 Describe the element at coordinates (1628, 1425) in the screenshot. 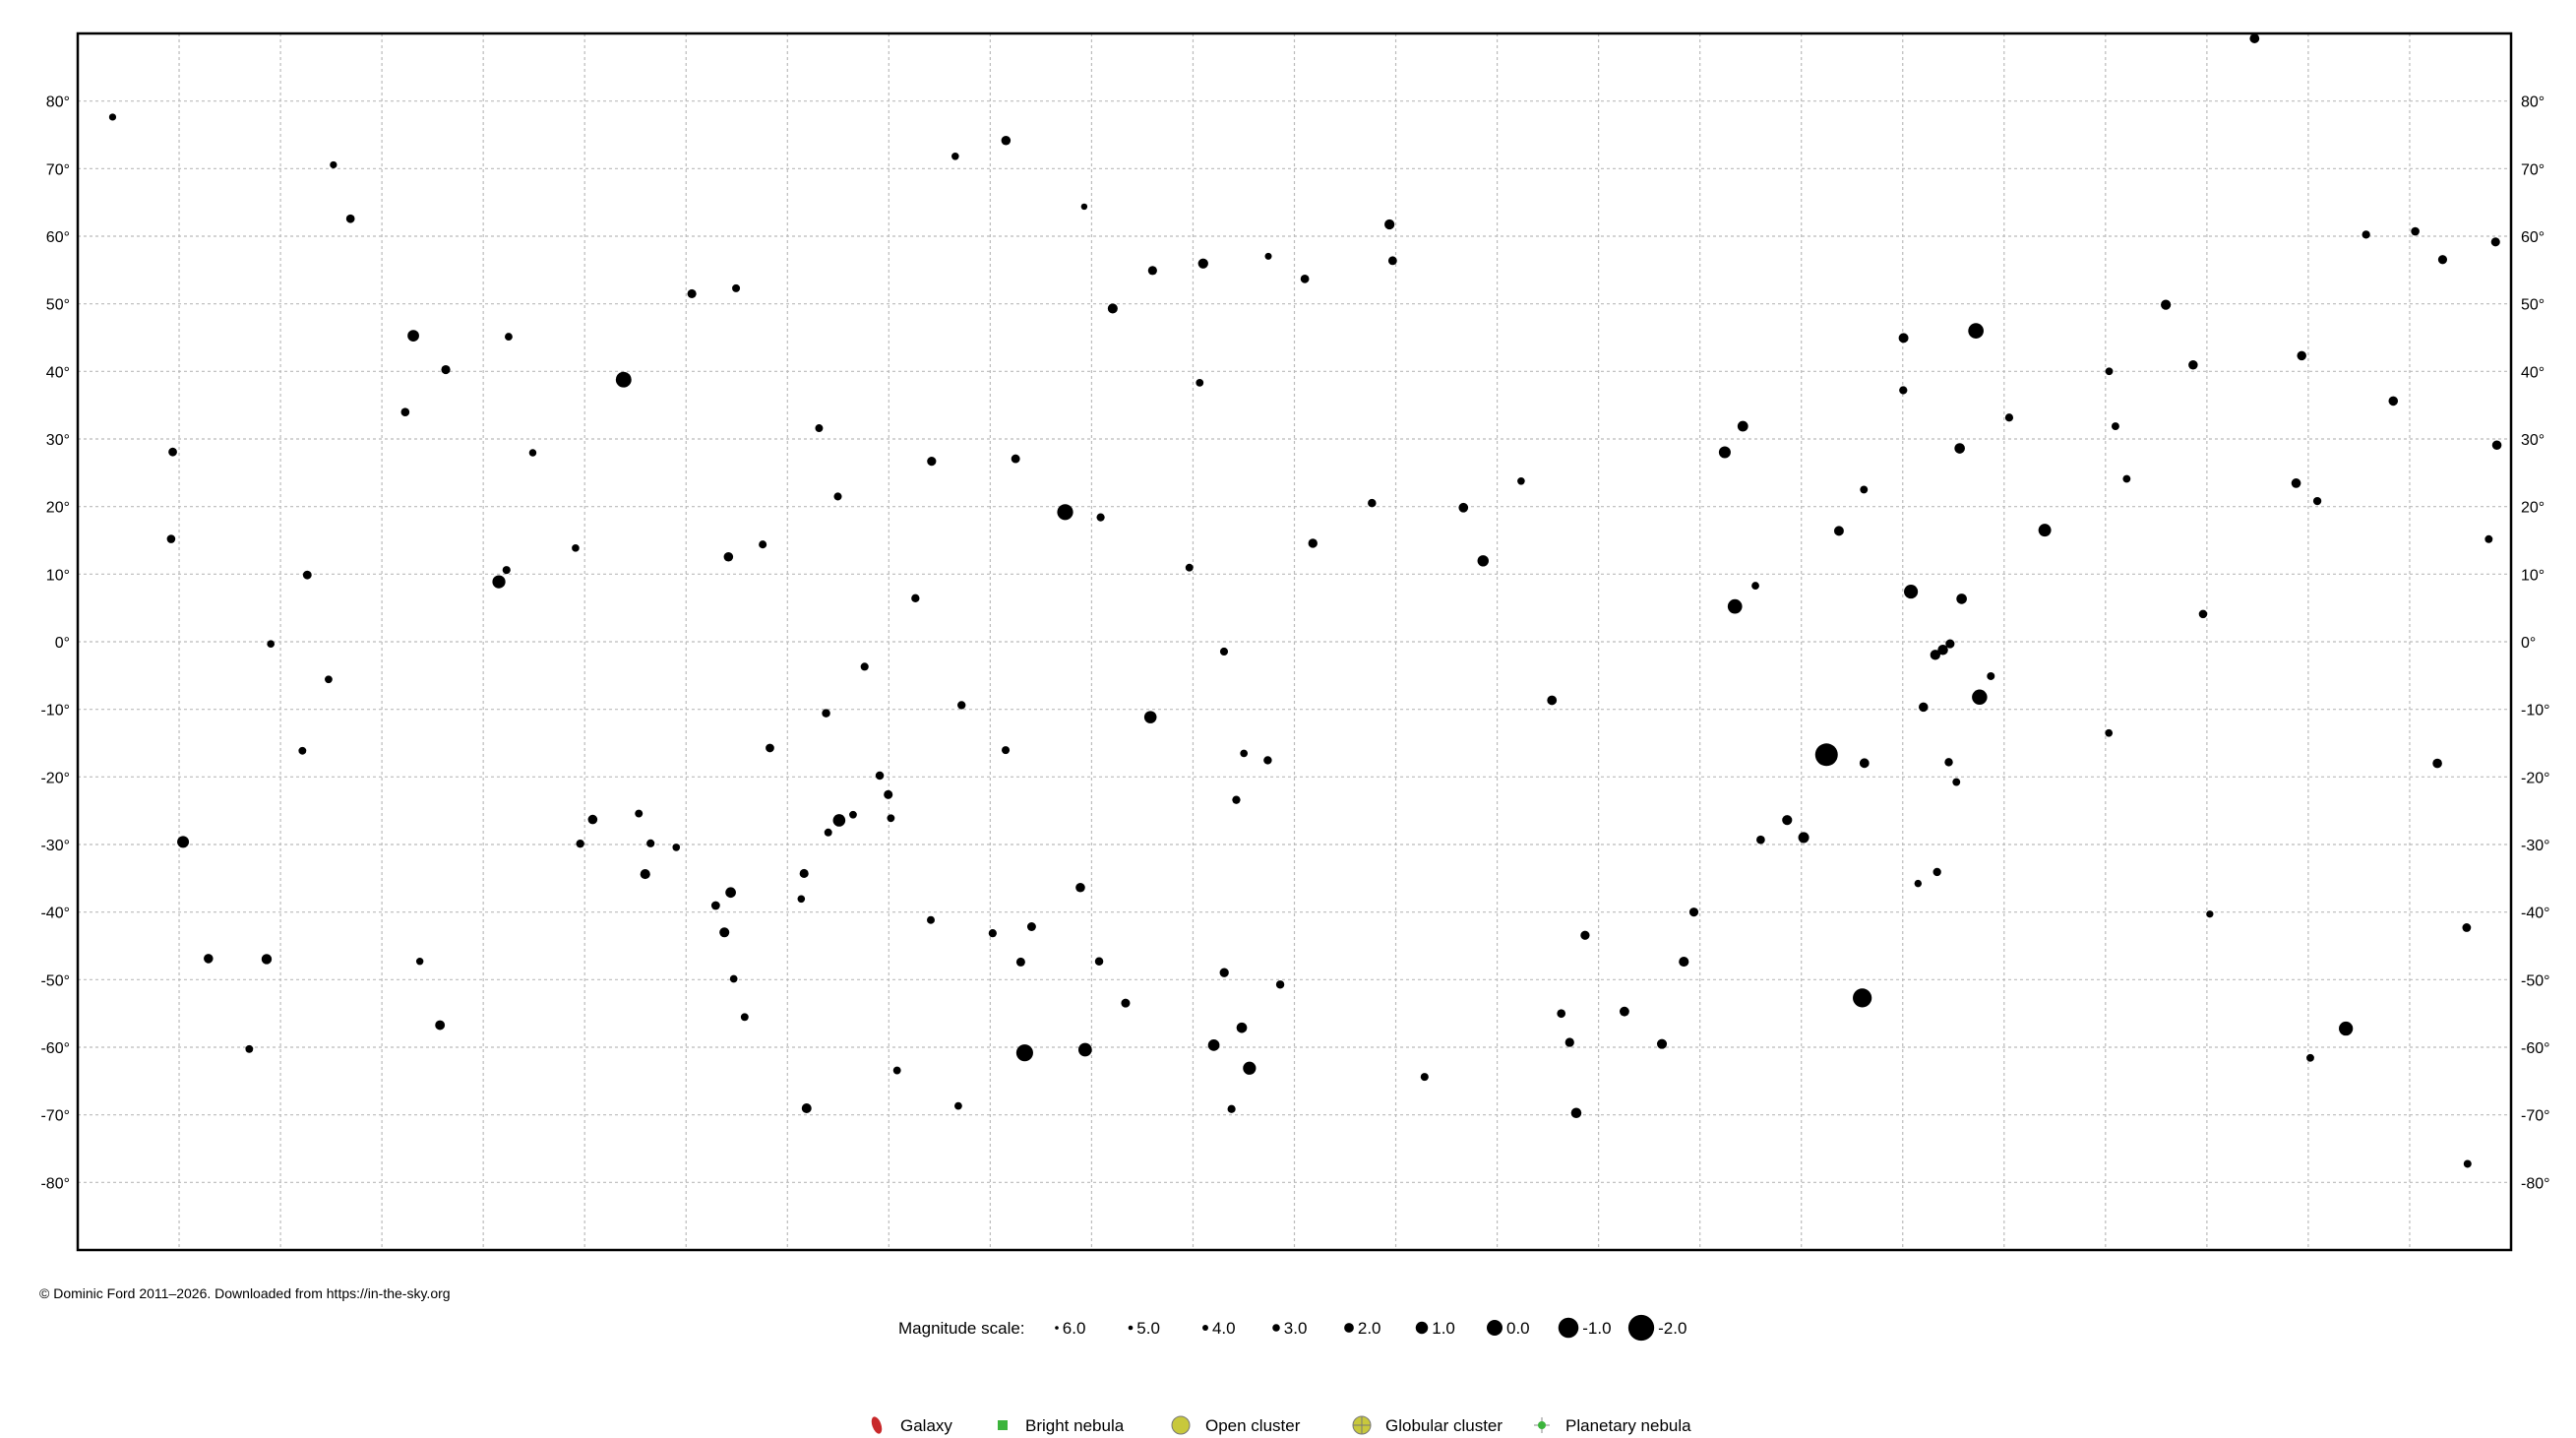

I see `object-legend-label: Planetary nebula` at that location.